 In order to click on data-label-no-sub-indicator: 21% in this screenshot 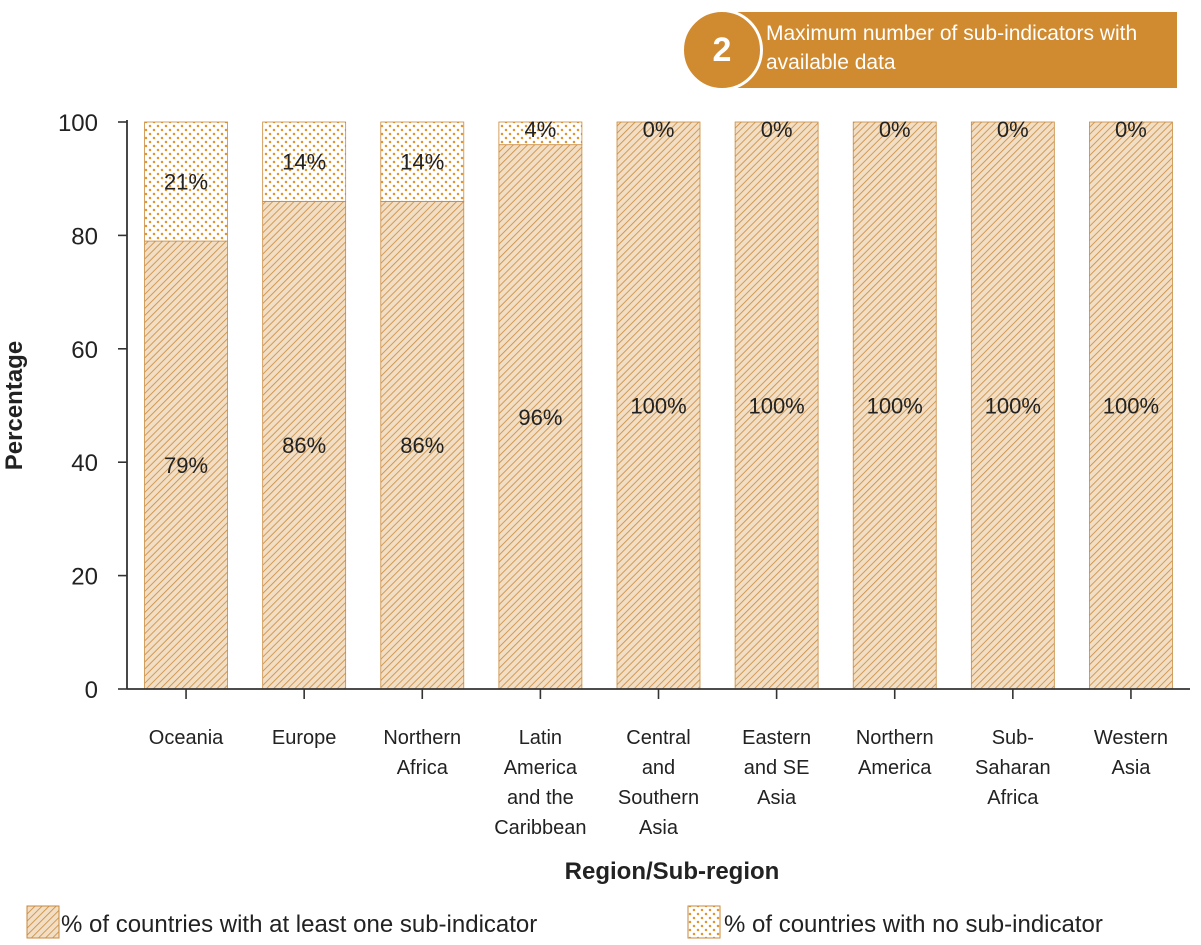, I will do `click(186, 182)`.